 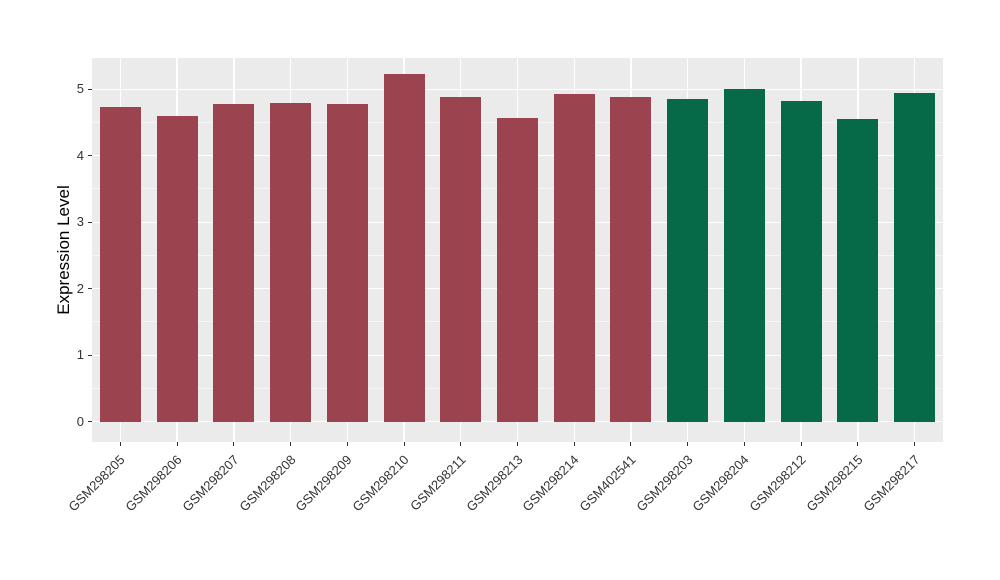 I want to click on y-tick-label: 1, so click(x=80, y=355).